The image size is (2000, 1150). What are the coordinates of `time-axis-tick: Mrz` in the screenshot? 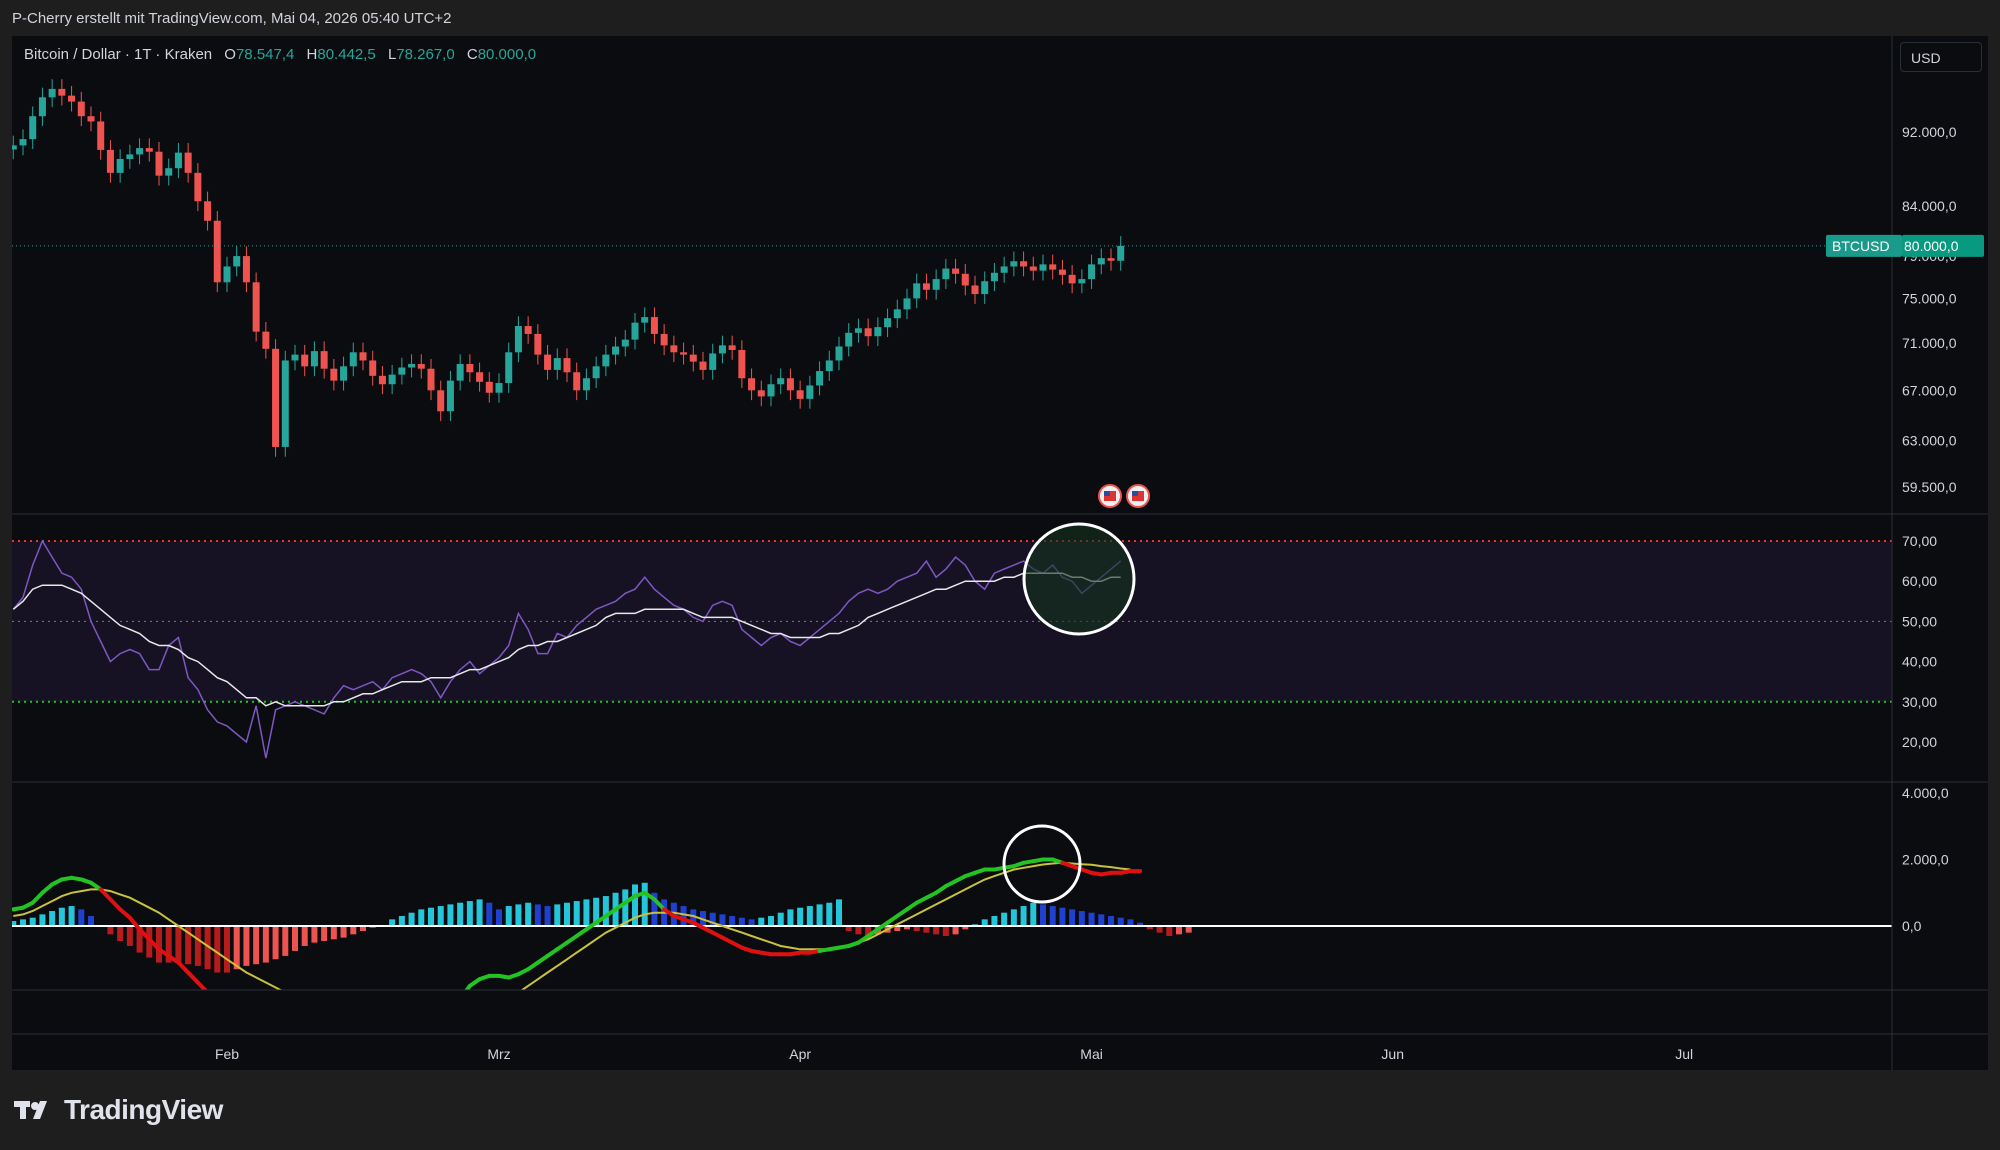 It's located at (498, 1054).